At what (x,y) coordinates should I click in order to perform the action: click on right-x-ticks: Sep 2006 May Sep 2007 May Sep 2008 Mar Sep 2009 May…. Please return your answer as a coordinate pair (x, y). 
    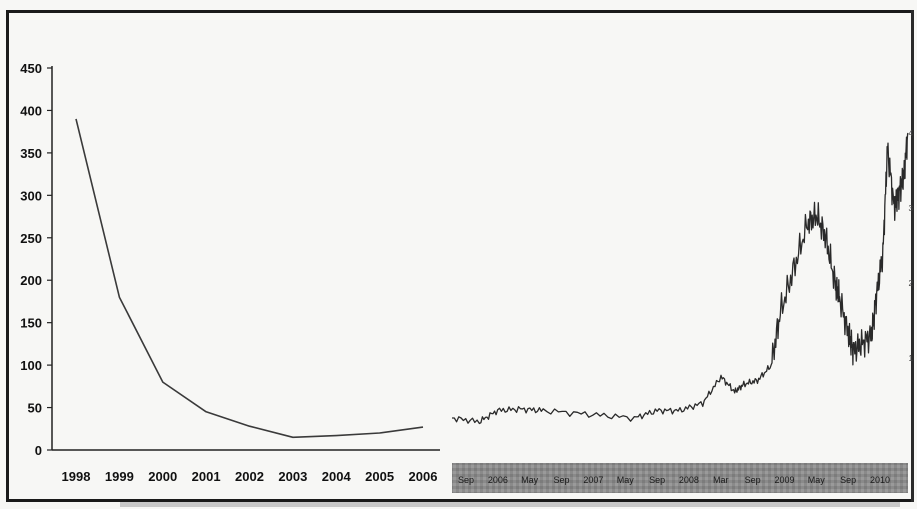
    Looking at the image, I should click on (674, 480).